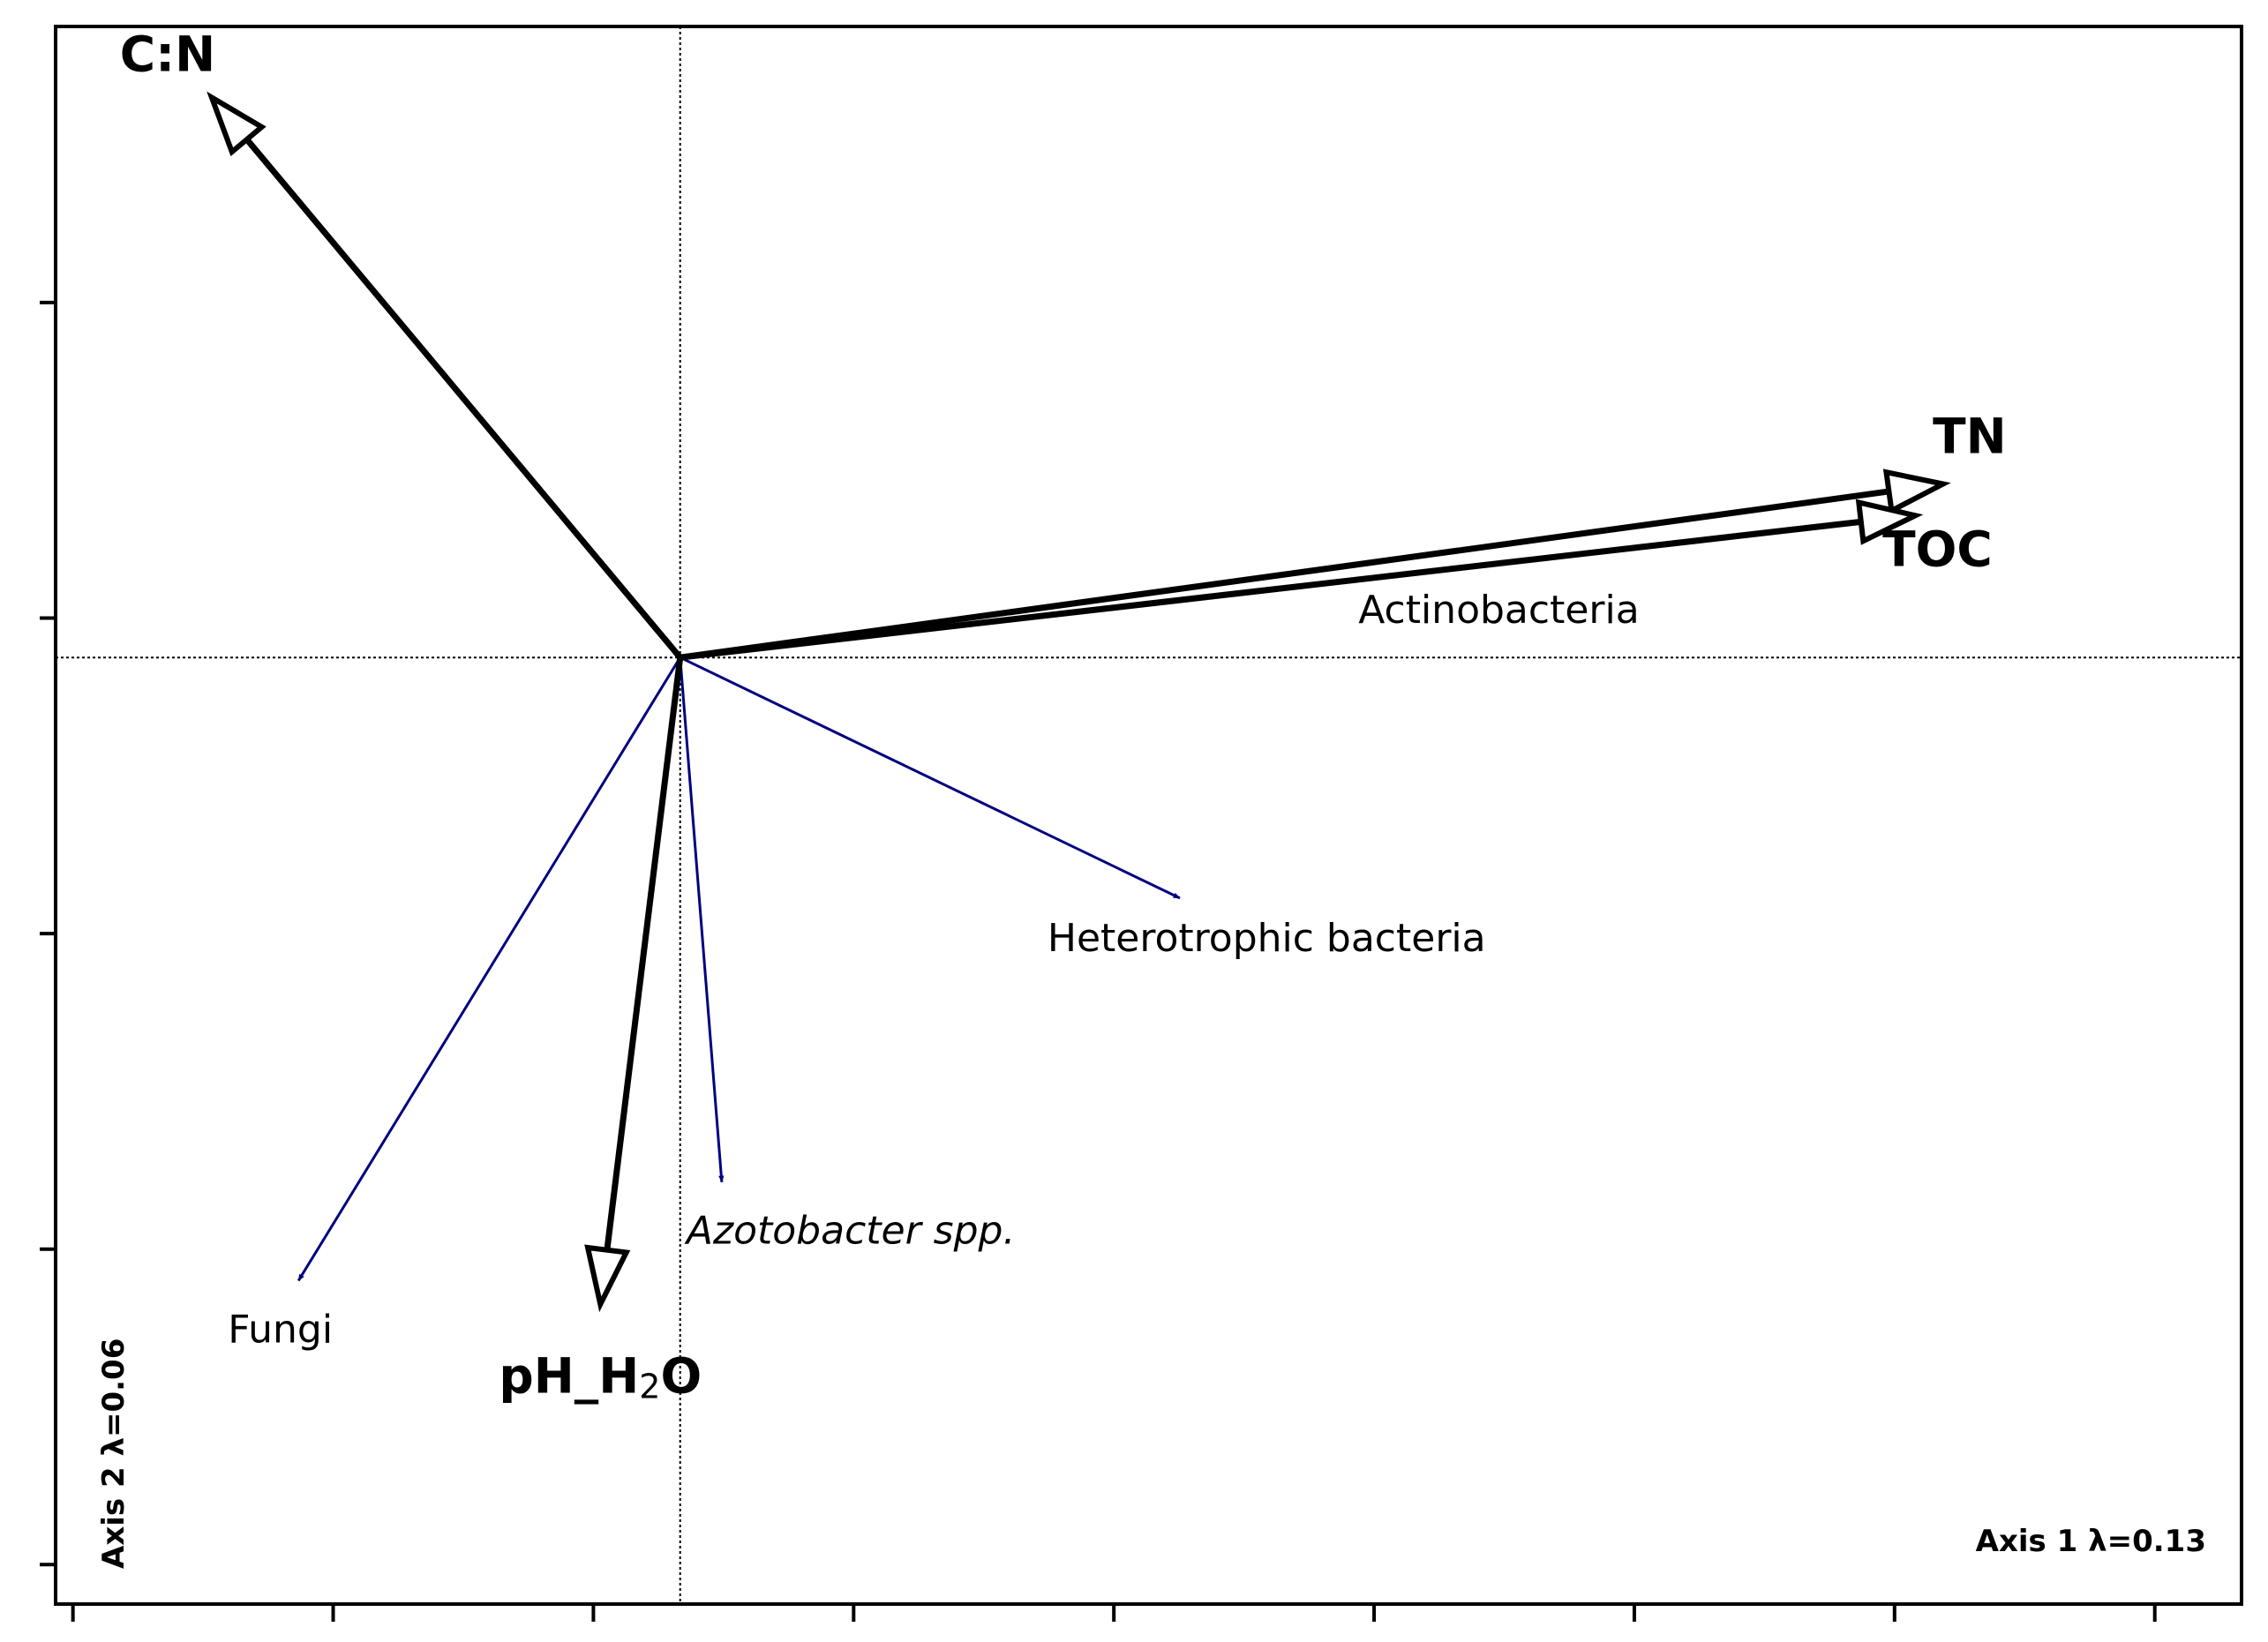 This screenshot has height=1642, width=2268. Describe the element at coordinates (2091, 1541) in the screenshot. I see `x-axis-title: Axis 1 λ=0.13` at that location.